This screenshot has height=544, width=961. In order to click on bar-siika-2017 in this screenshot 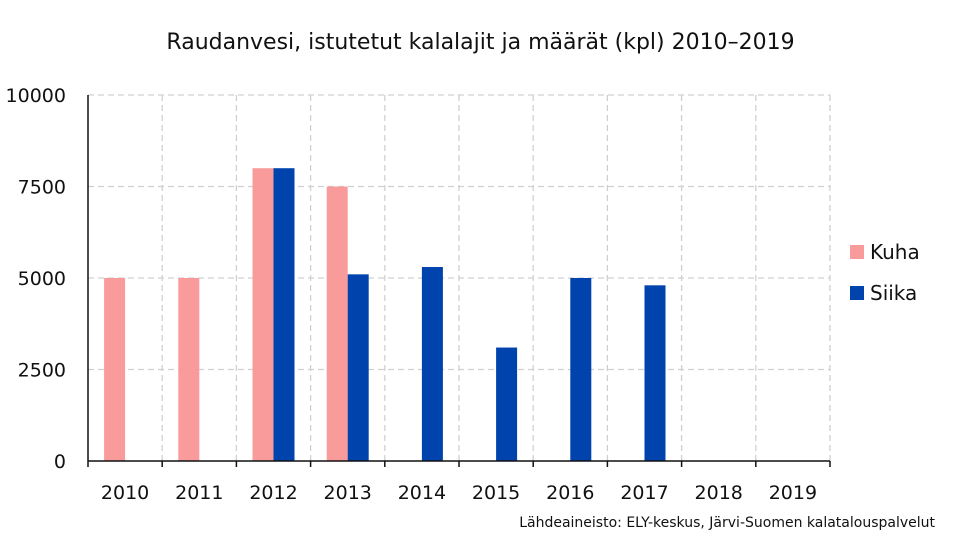, I will do `click(655, 373)`.